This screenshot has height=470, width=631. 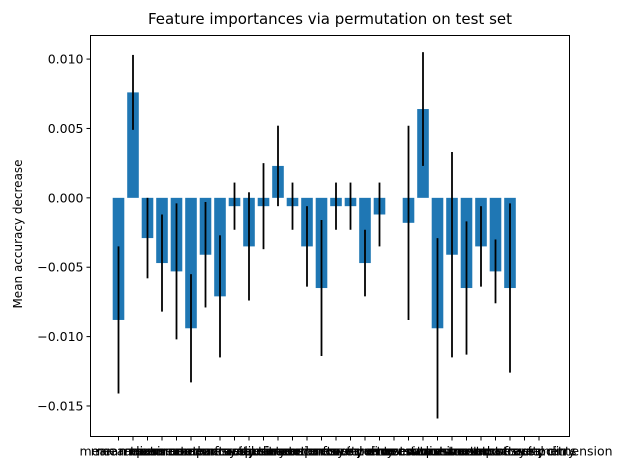 What do you see at coordinates (60, 267) in the screenshot?
I see `y-tick-label: −0.005` at bounding box center [60, 267].